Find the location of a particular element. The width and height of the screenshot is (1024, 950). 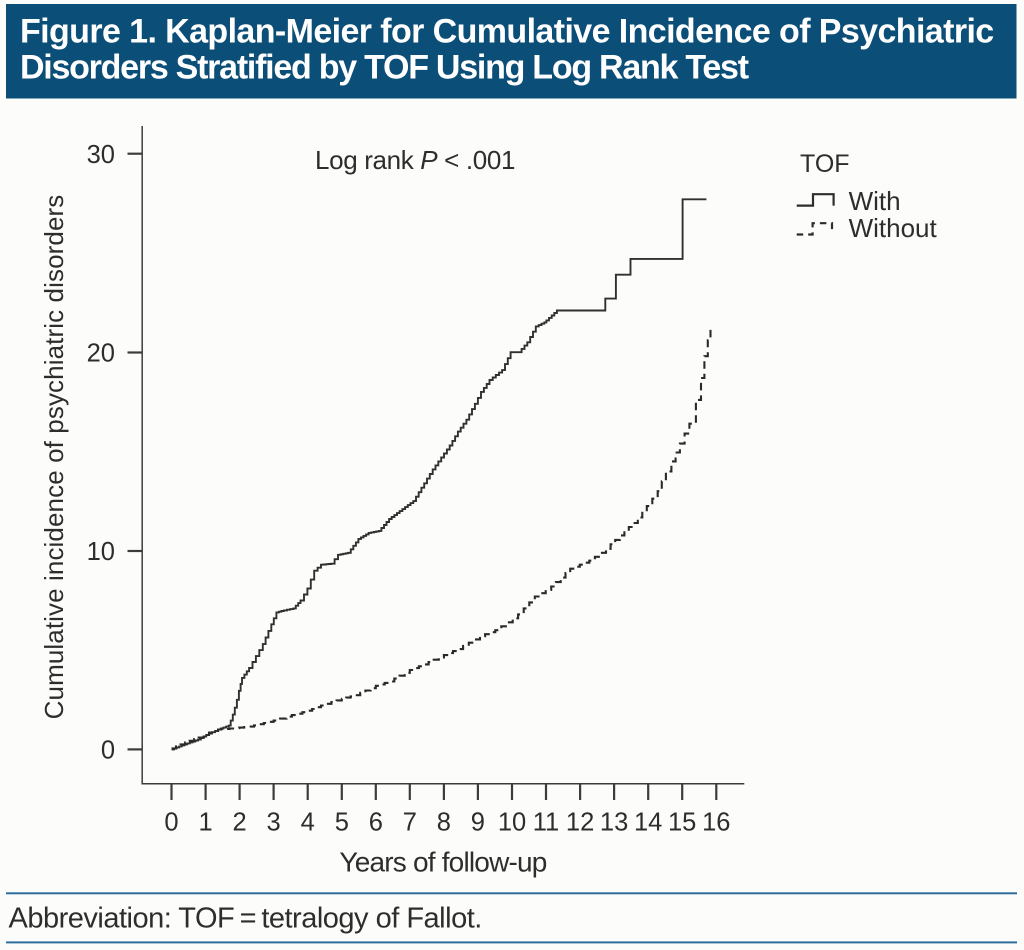

svg-text: 11 is located at coordinates (546, 823).